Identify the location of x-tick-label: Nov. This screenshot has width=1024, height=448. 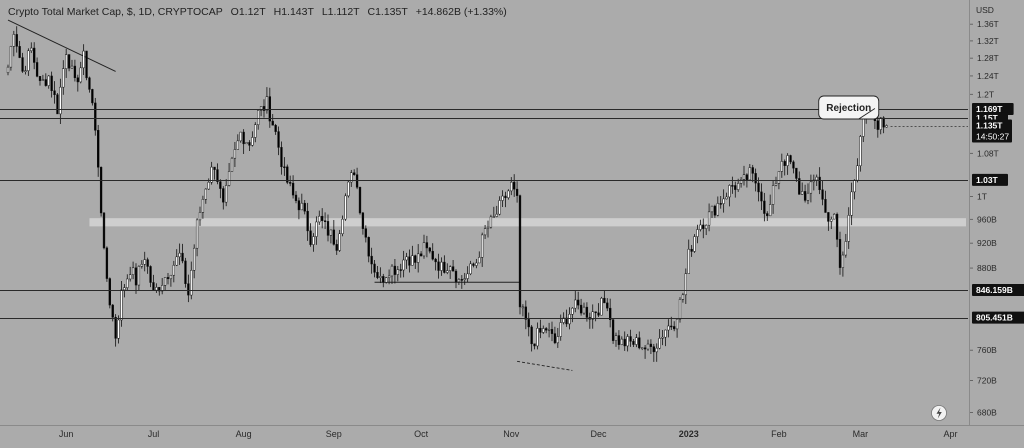
(511, 434).